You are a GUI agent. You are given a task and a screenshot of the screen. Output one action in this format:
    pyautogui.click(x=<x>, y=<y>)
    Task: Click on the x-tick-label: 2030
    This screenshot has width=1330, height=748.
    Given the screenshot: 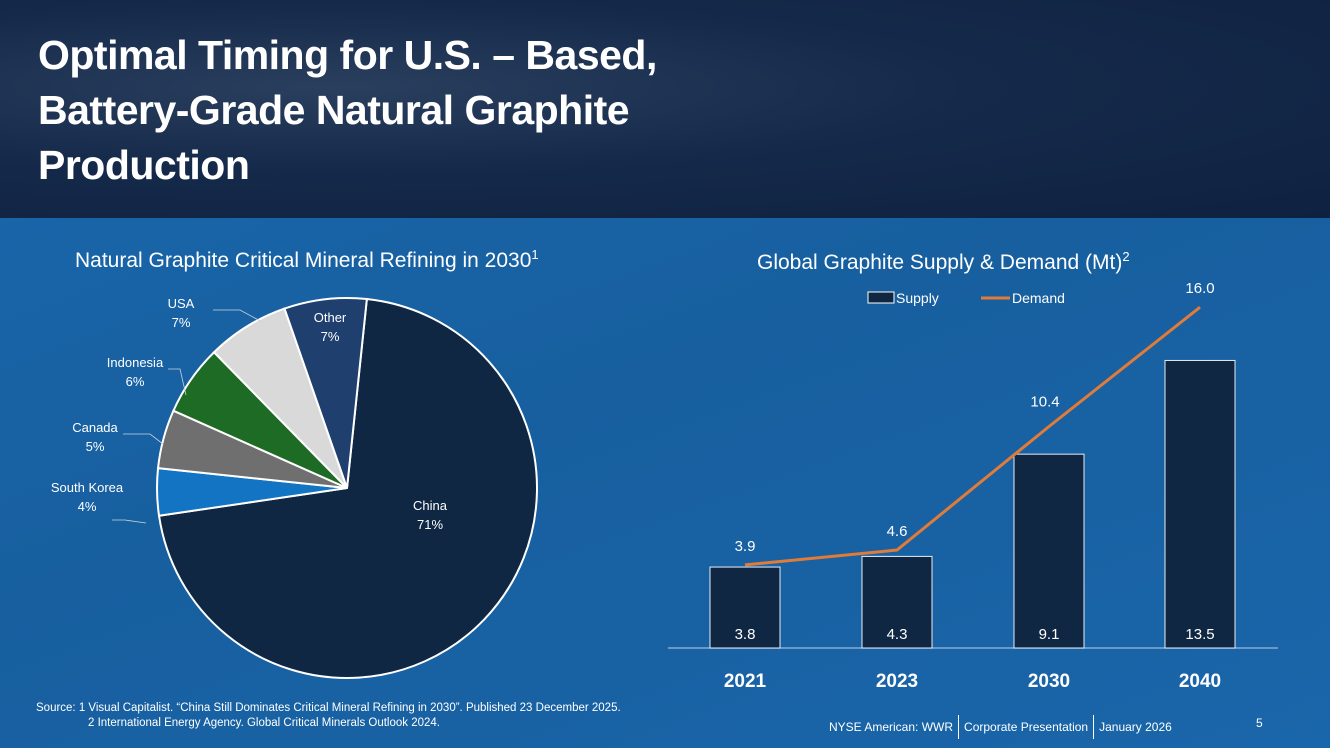 What is the action you would take?
    pyautogui.click(x=1049, y=681)
    